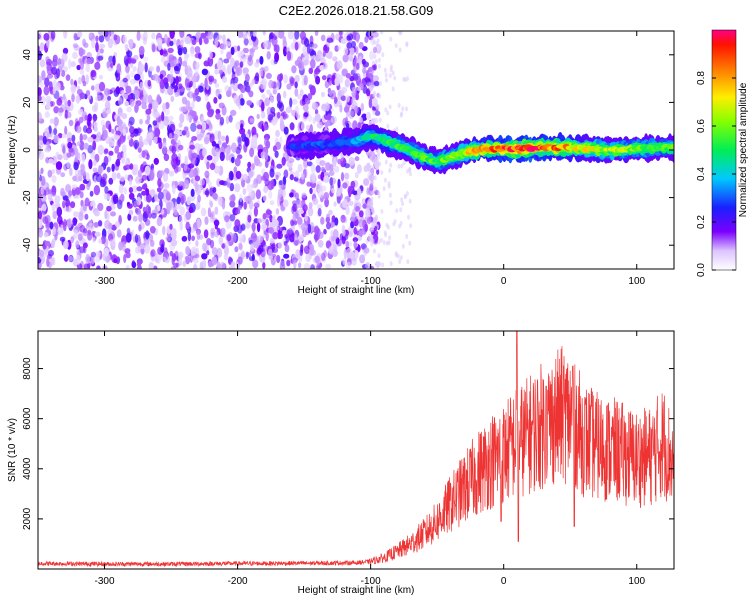 The image size is (750, 600). I want to click on colorbar-ticks: 0.0 0.2 0.4 0.6 0.8, so click(716, 174).